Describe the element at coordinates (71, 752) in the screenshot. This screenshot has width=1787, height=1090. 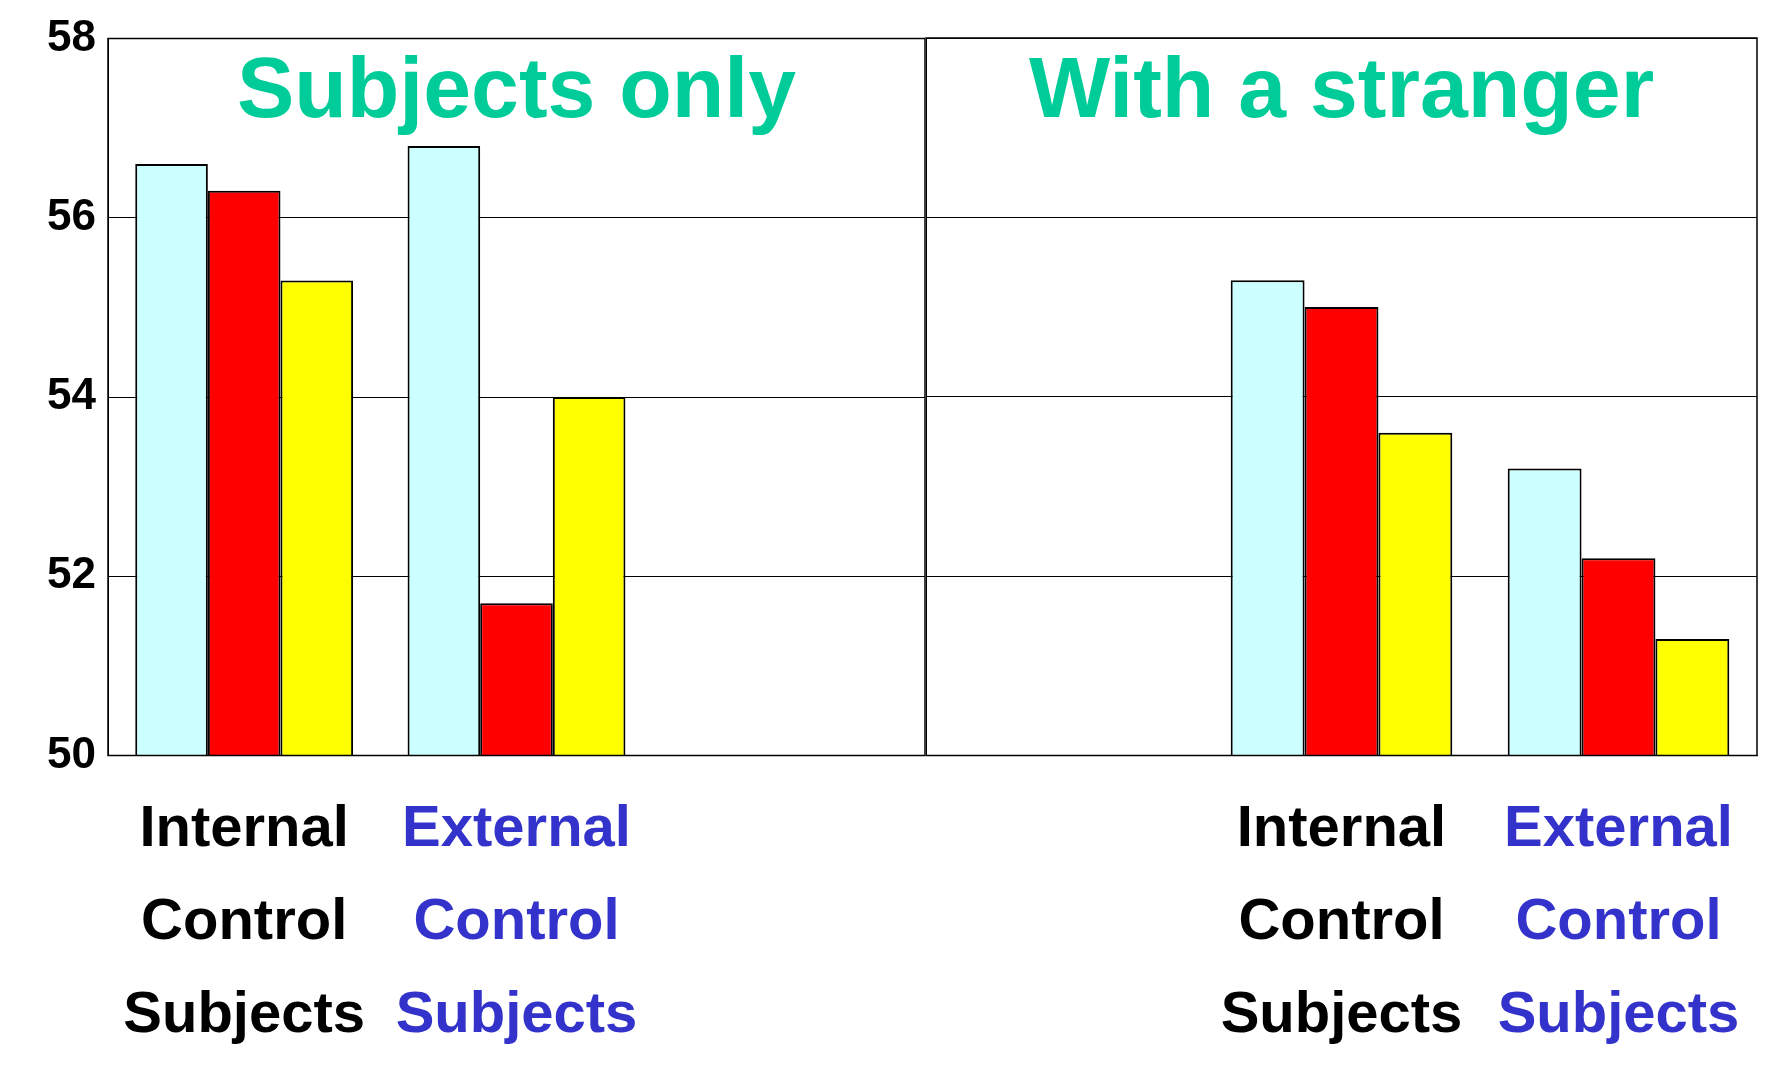
I see `y-tick-label: 50` at that location.